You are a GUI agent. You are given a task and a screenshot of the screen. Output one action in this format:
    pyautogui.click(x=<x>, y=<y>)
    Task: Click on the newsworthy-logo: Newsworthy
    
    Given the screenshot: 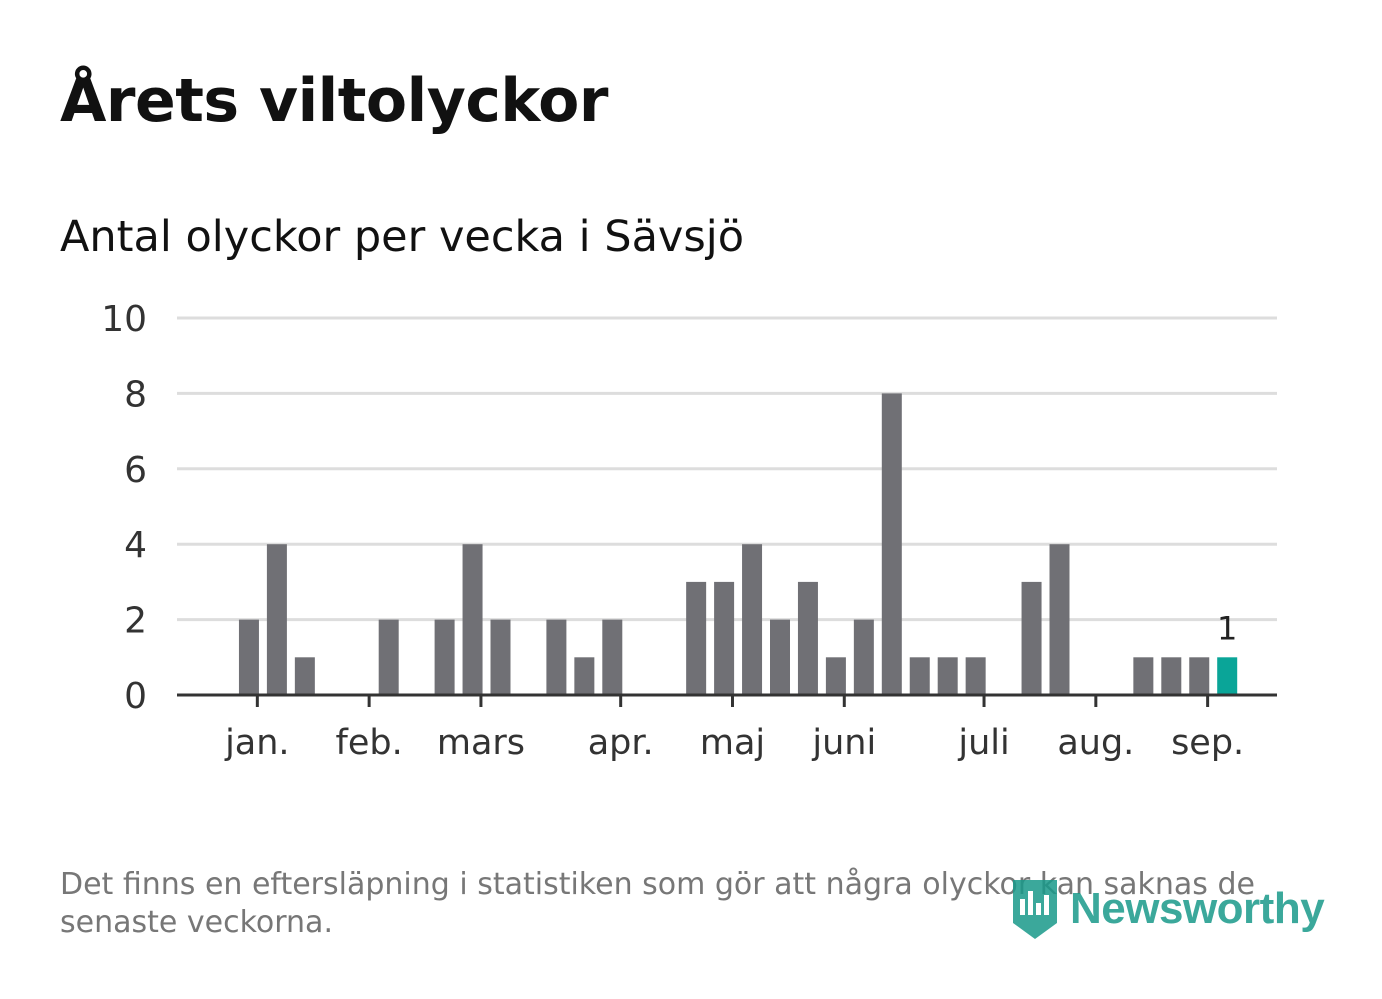 What is the action you would take?
    pyautogui.click(x=1167, y=909)
    